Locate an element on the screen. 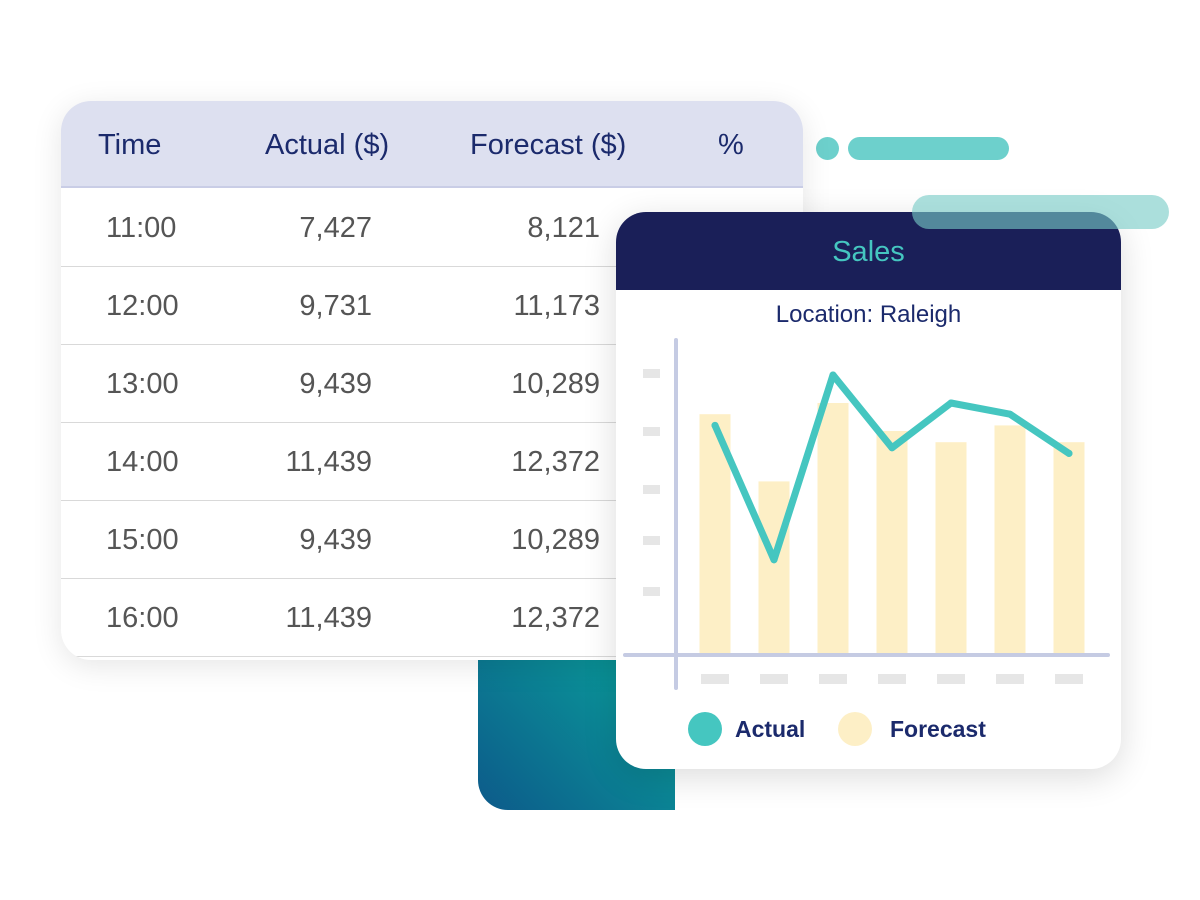  table-row: 14:00 11,439 12,372 is located at coordinates (432, 461).